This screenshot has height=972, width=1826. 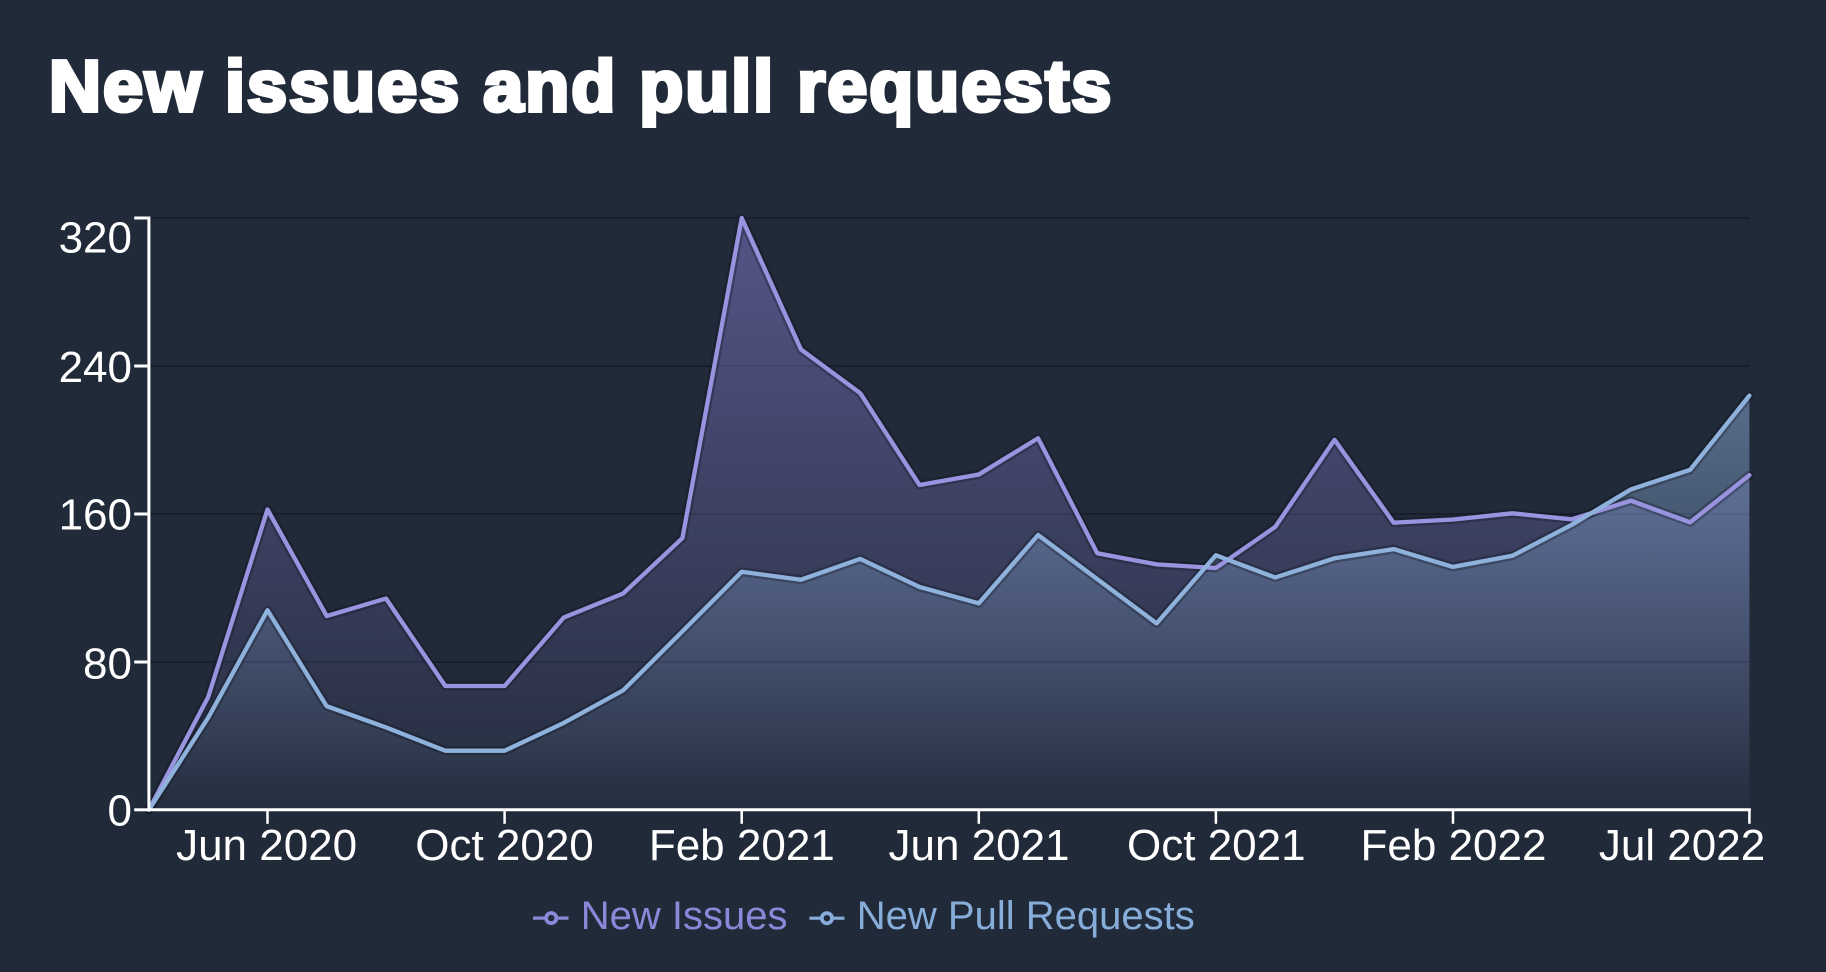 I want to click on svg-text: Jun 2020, so click(x=266, y=845).